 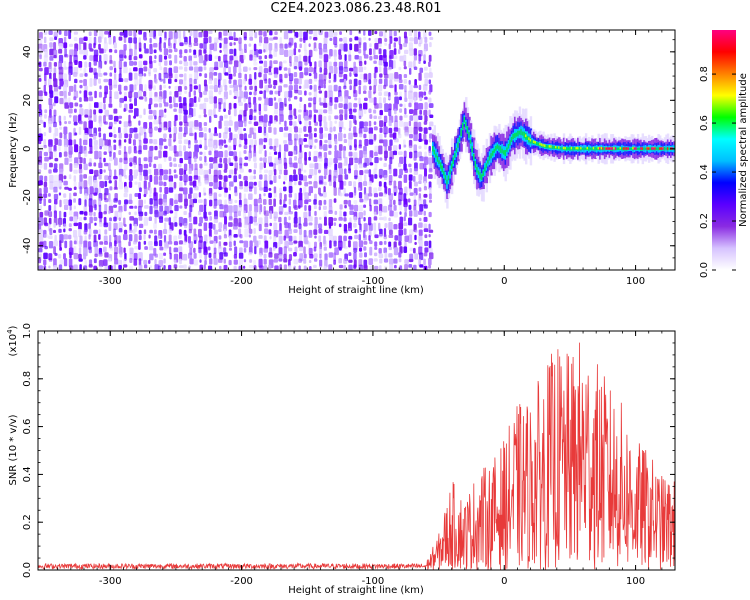 What do you see at coordinates (373, 281) in the screenshot?
I see `spectrogram-x-tick-label: -100` at bounding box center [373, 281].